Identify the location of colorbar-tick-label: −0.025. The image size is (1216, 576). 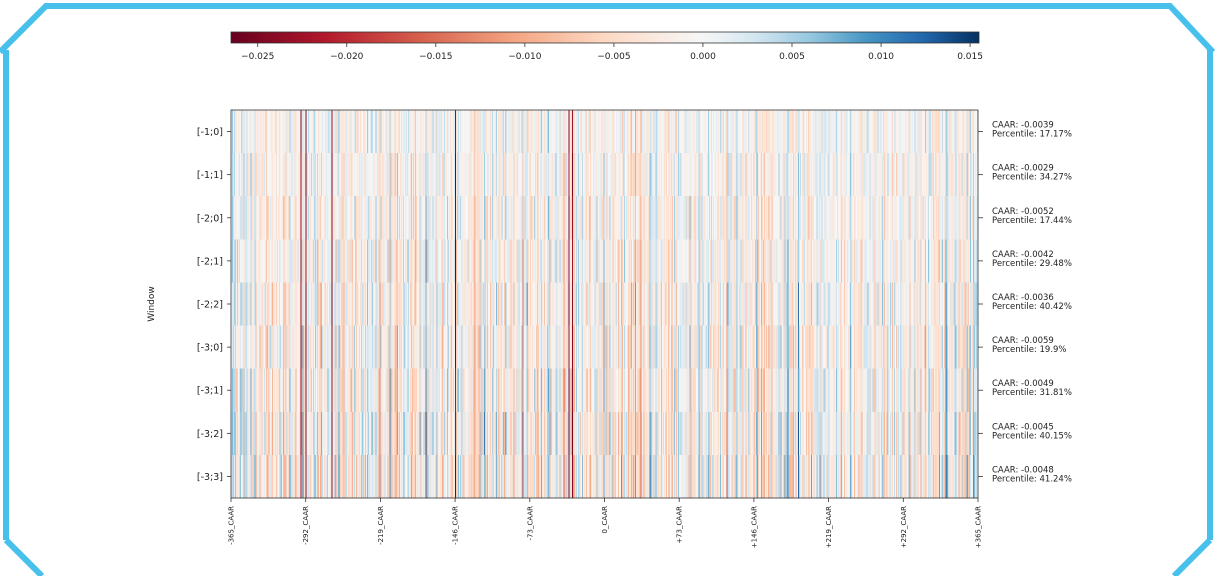
(257, 57).